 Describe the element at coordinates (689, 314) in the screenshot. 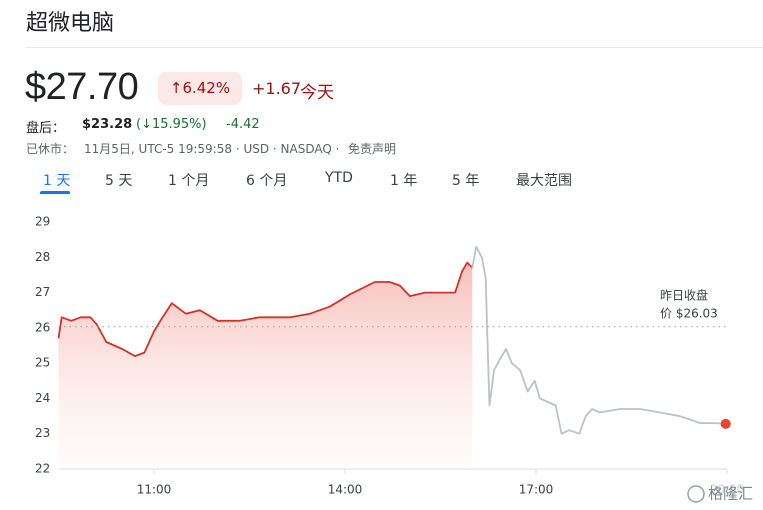

I see `previous-close-label: 价 $26.03` at that location.